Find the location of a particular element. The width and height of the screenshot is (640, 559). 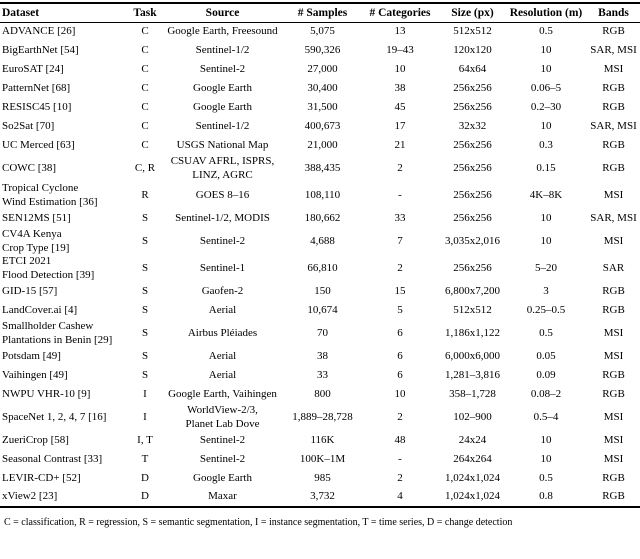

cell-samples: 150 is located at coordinates (322, 290).